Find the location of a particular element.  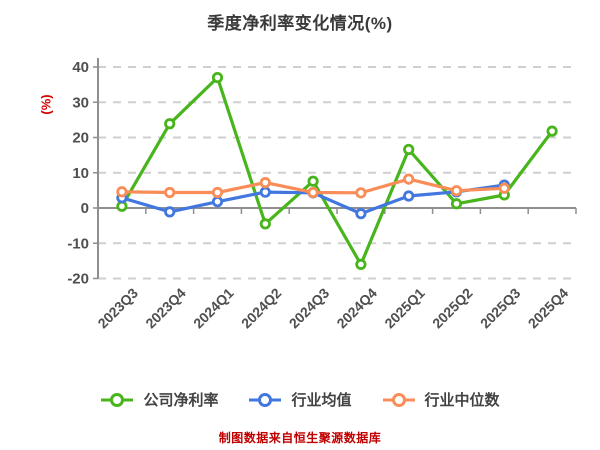

x-tick-label: 2024Q1 is located at coordinates (213, 308).